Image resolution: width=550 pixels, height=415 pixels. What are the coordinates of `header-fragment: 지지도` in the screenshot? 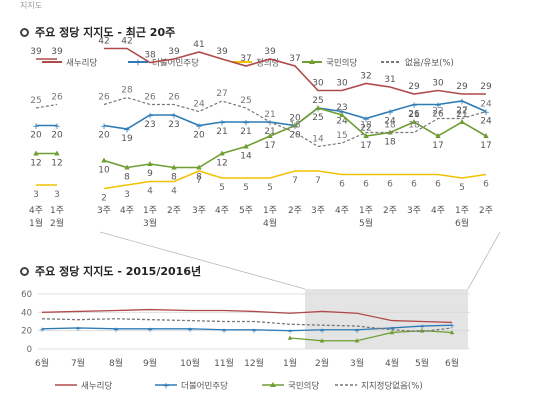 It's located at (31, 5).